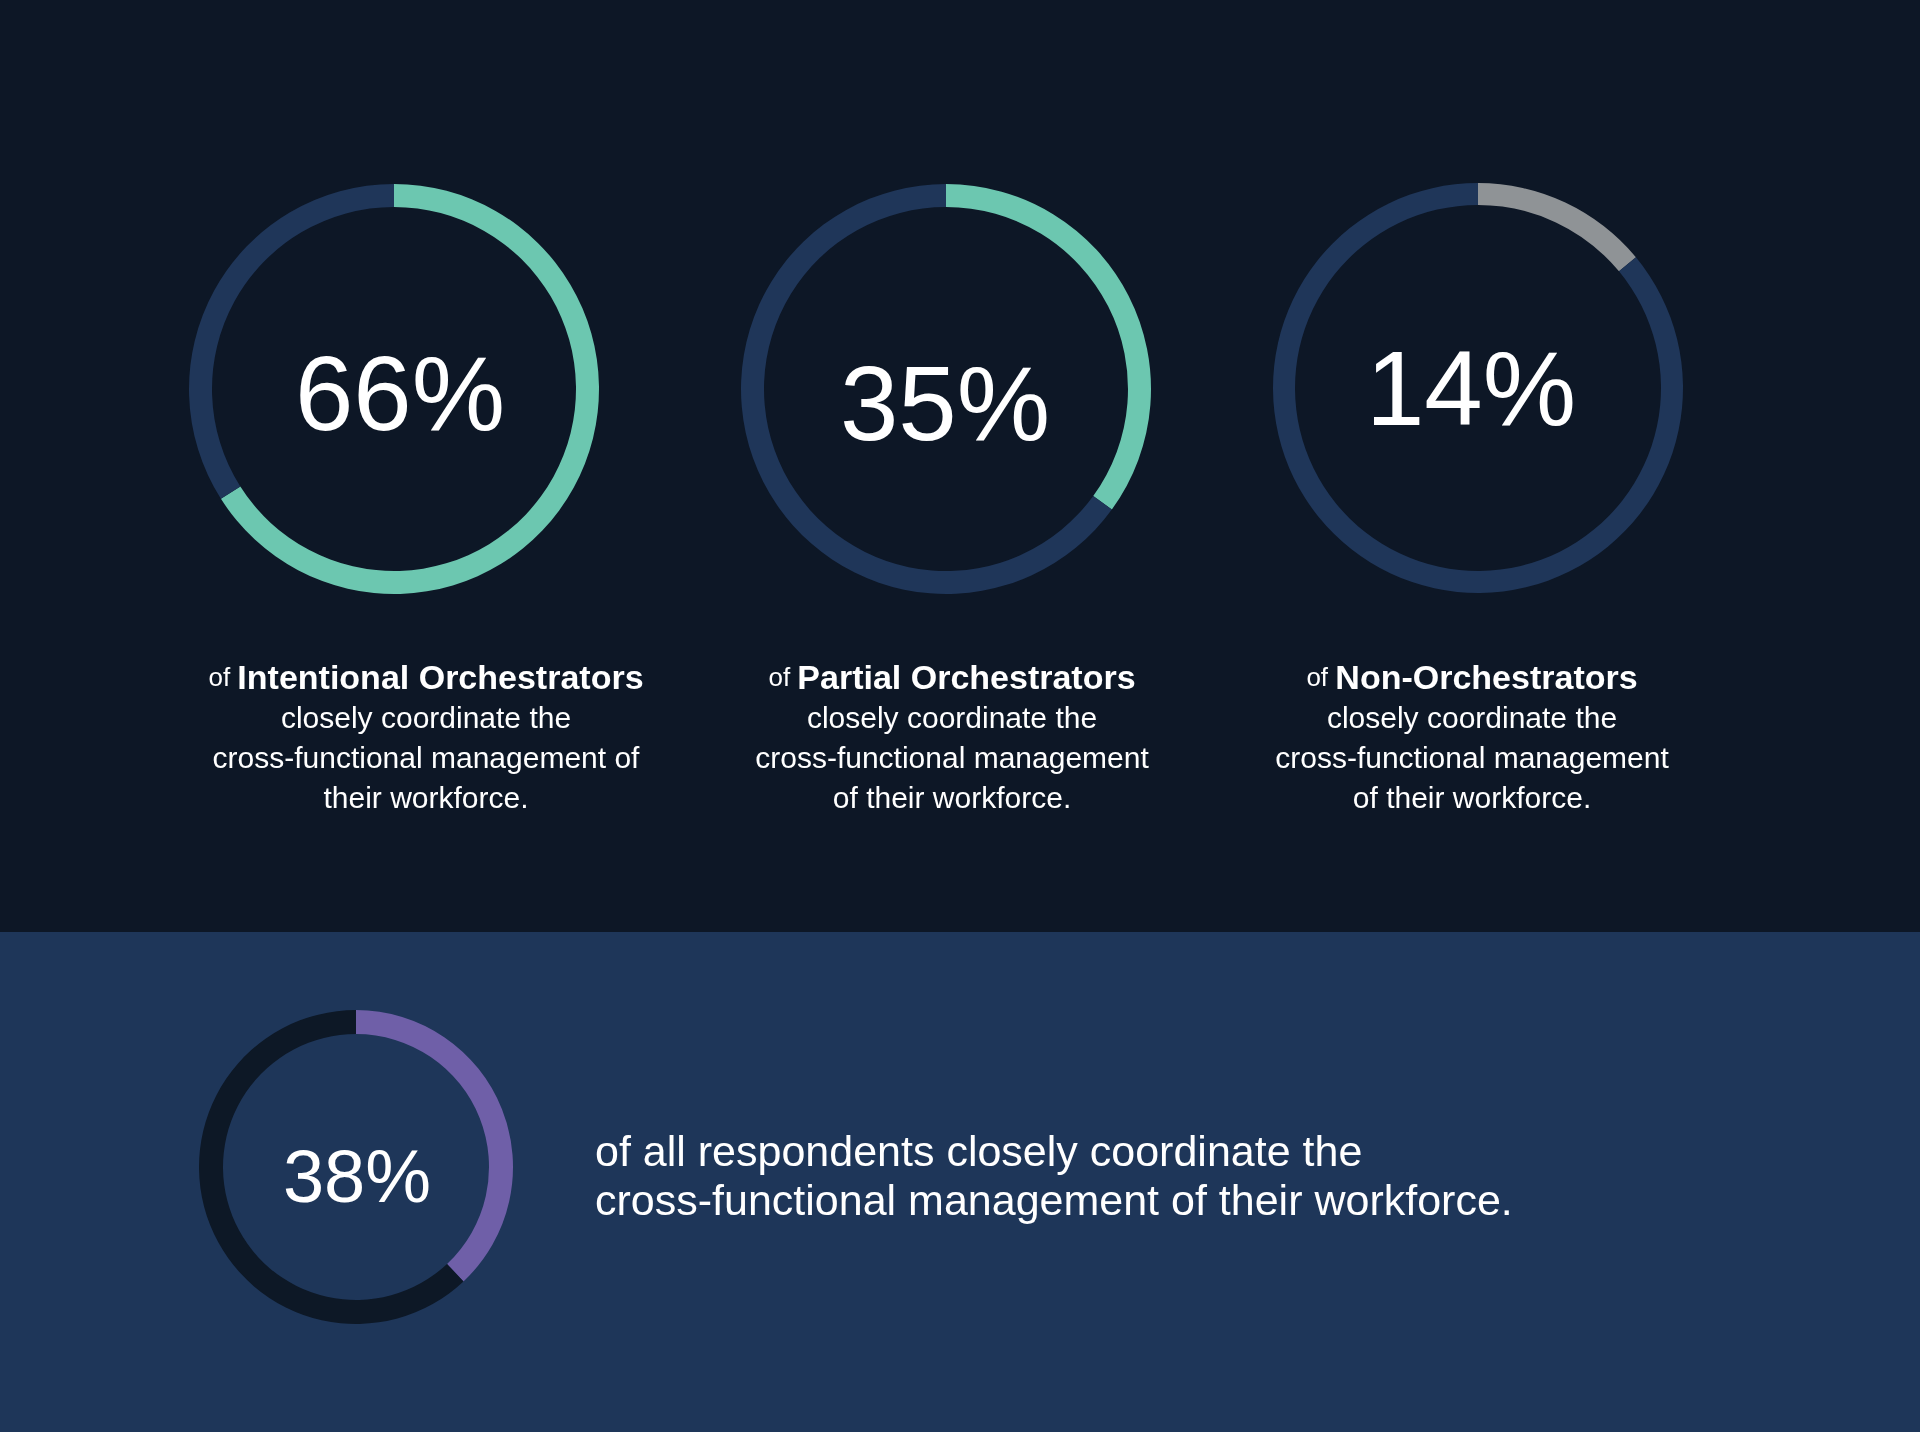 This screenshot has height=1432, width=1920. What do you see at coordinates (1471, 388) in the screenshot?
I see `text: 14%` at bounding box center [1471, 388].